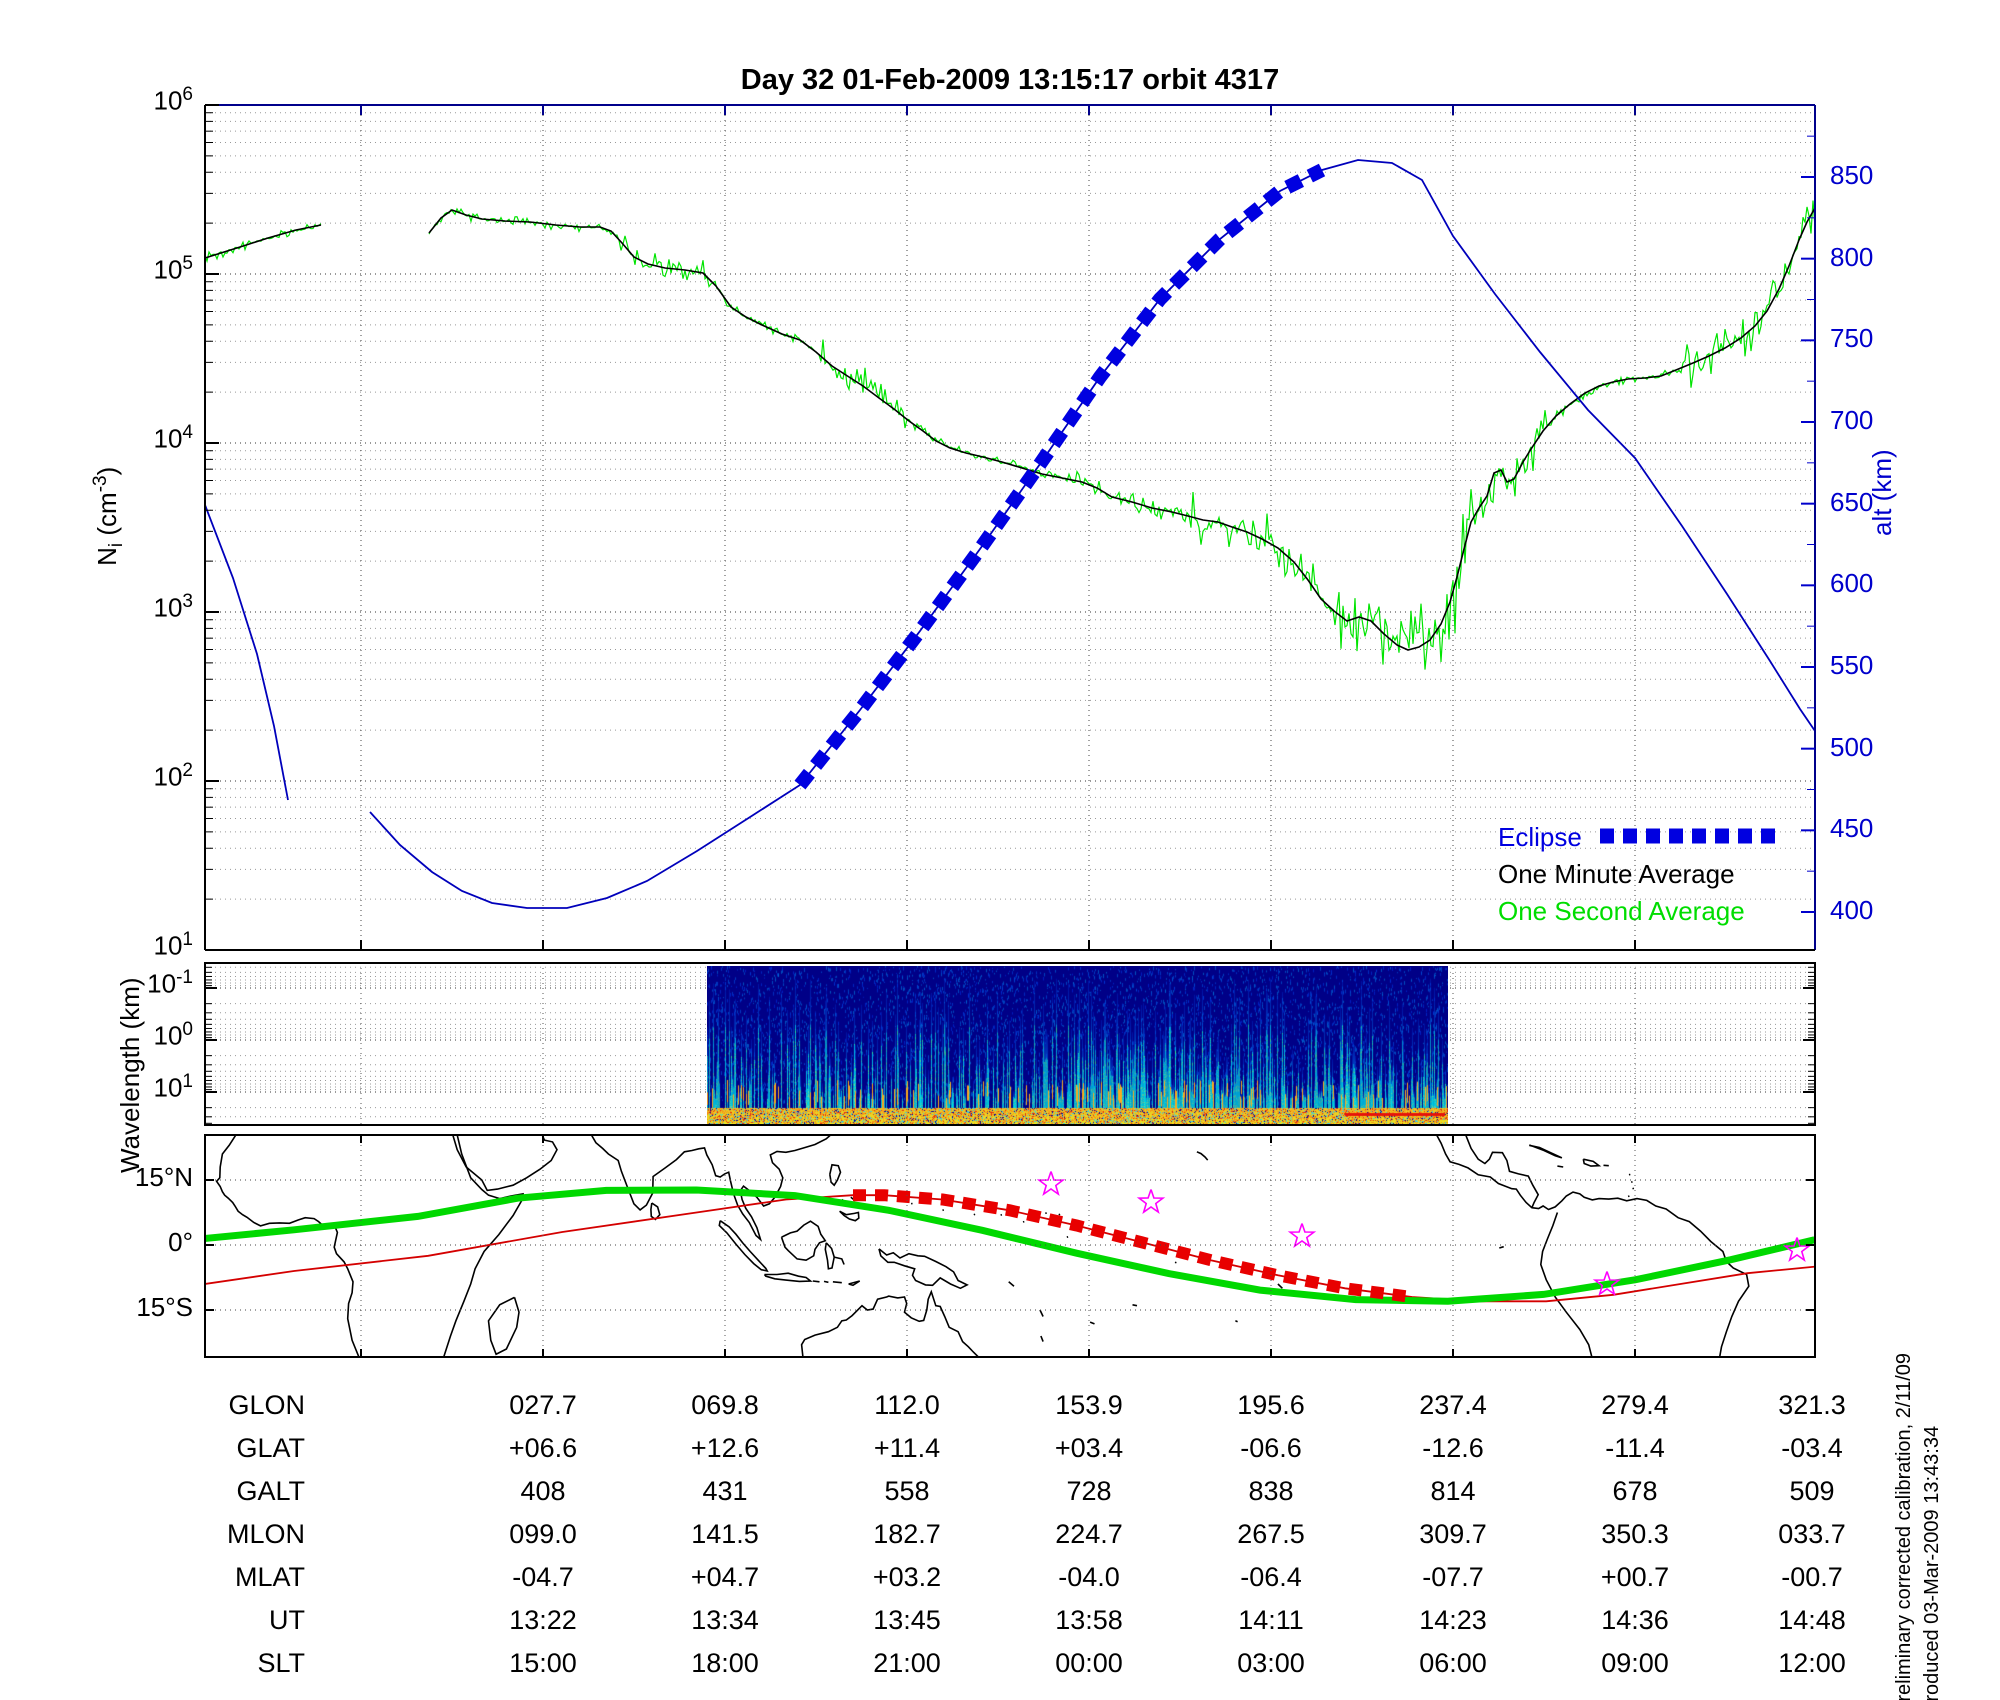  What do you see at coordinates (1812, 1577) in the screenshot?
I see `table-cell-mlat: -00.7` at bounding box center [1812, 1577].